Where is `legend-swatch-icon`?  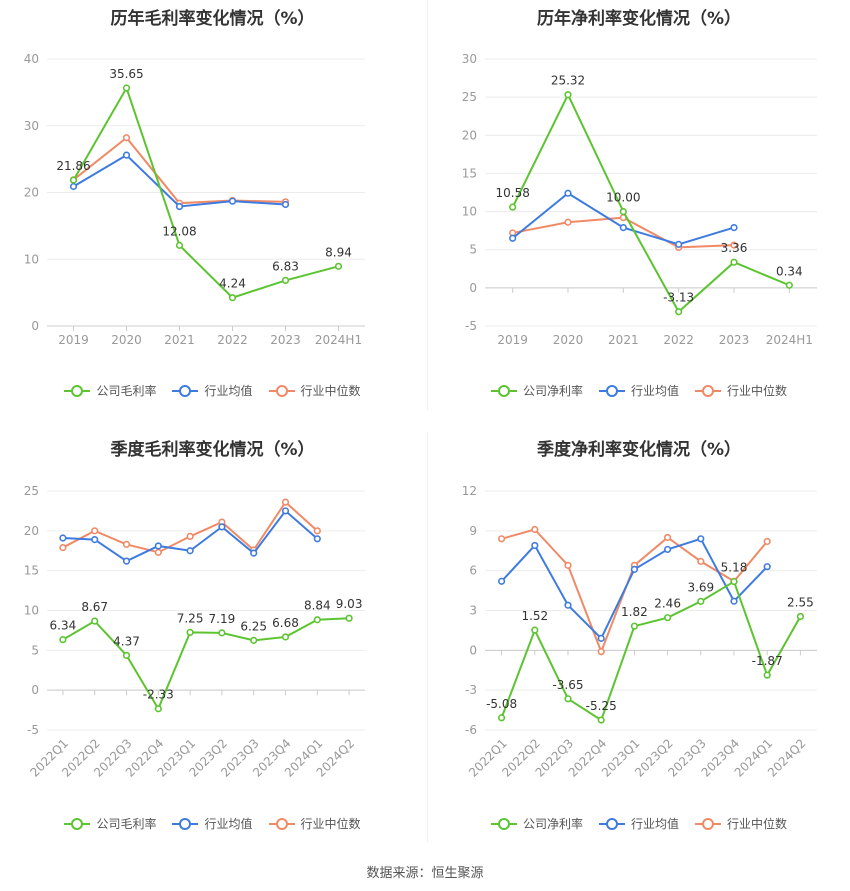
legend-swatch-icon is located at coordinates (281, 390).